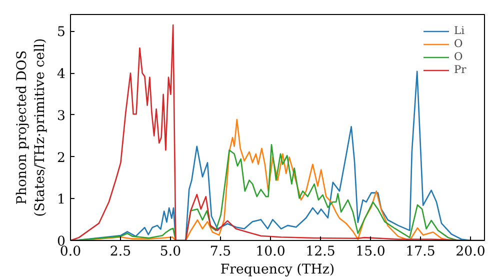  What do you see at coordinates (271, 252) in the screenshot?
I see `x-tick-label: 10.0` at bounding box center [271, 252].